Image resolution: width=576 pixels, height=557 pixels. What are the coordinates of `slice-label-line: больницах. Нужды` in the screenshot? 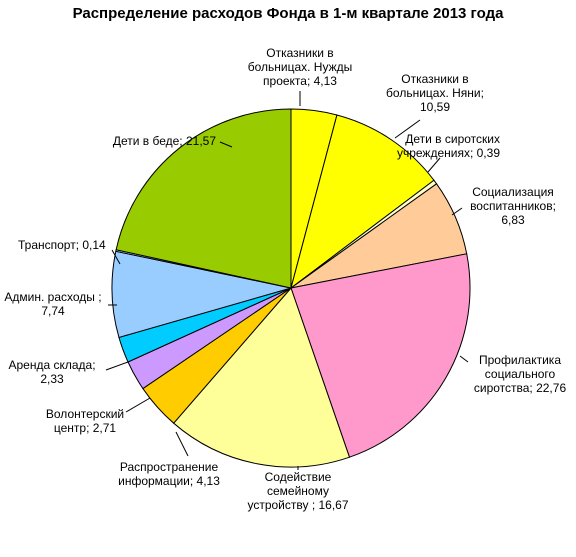 It's located at (300, 67).